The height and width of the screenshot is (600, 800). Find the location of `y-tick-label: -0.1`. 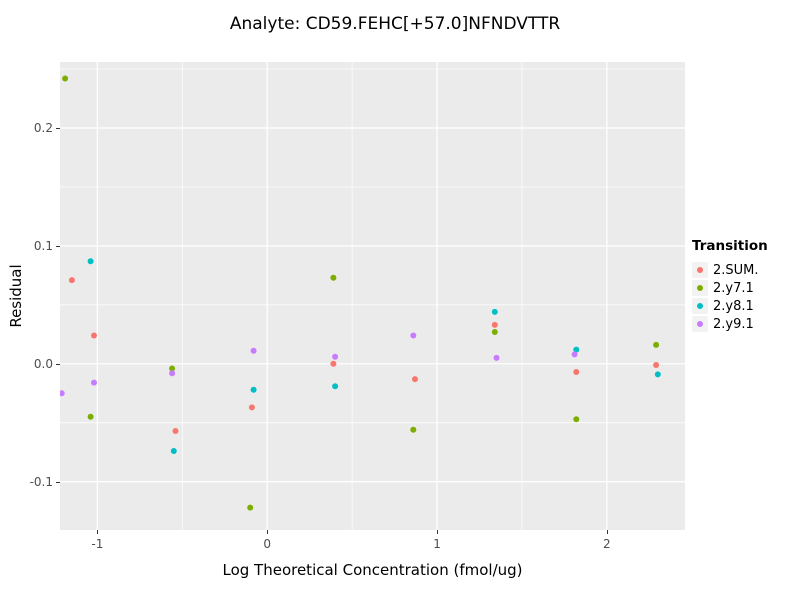

y-tick-label: -0.1 is located at coordinates (41, 481).